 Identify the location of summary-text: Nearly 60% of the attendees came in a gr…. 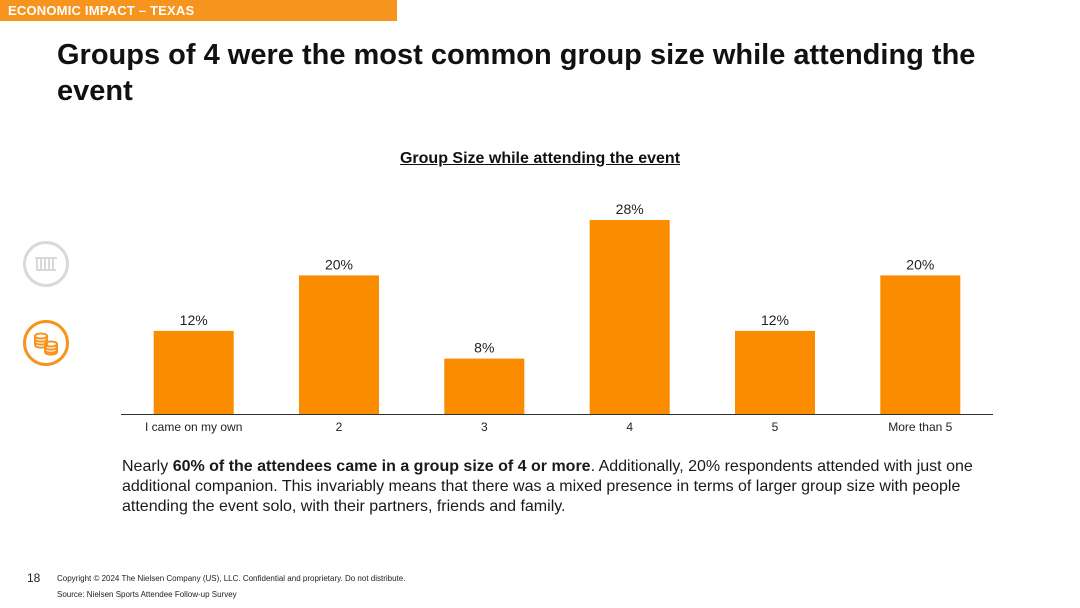
(557, 487).